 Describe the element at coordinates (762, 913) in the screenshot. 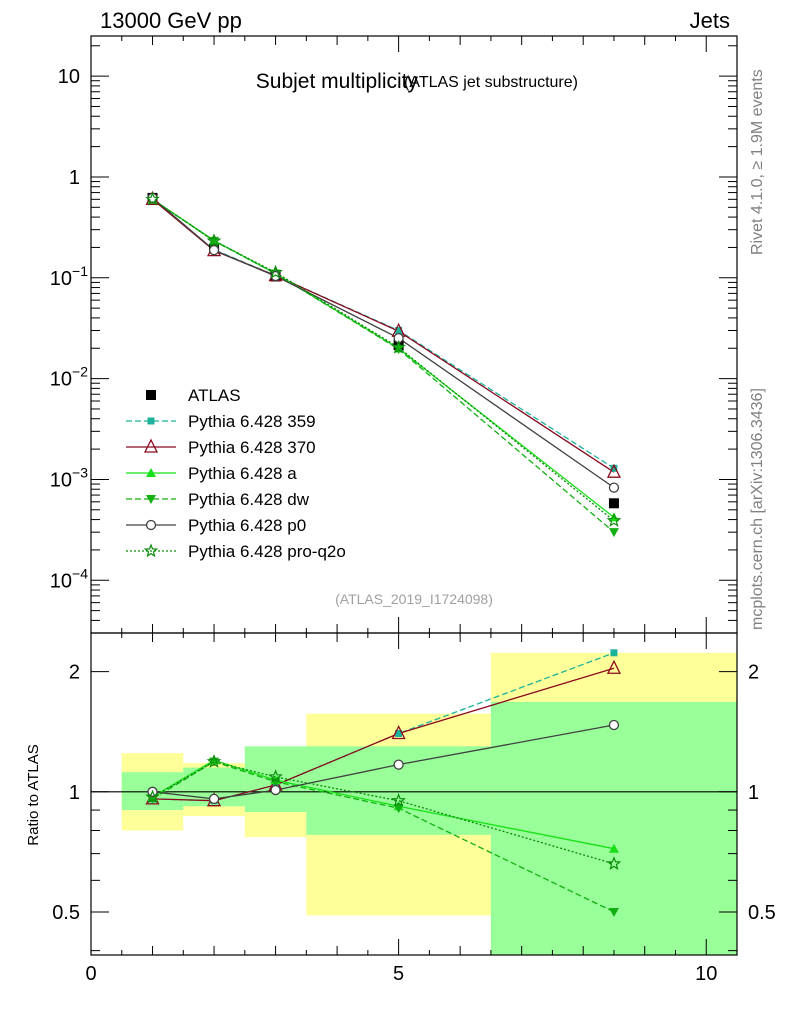

I see `ratio-ytick-label-right: 0.5` at that location.